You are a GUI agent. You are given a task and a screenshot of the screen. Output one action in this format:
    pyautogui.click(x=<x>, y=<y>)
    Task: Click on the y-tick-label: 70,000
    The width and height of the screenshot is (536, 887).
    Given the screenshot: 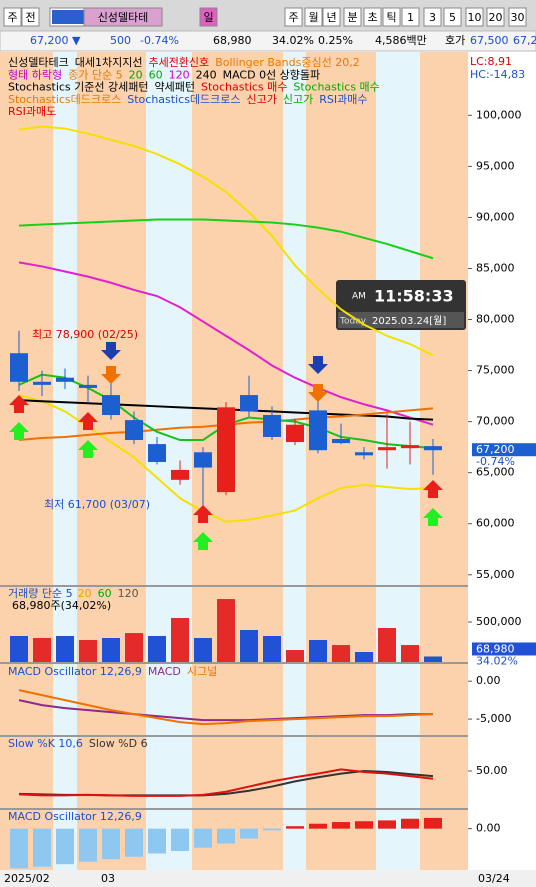 What is the action you would take?
    pyautogui.click(x=495, y=421)
    